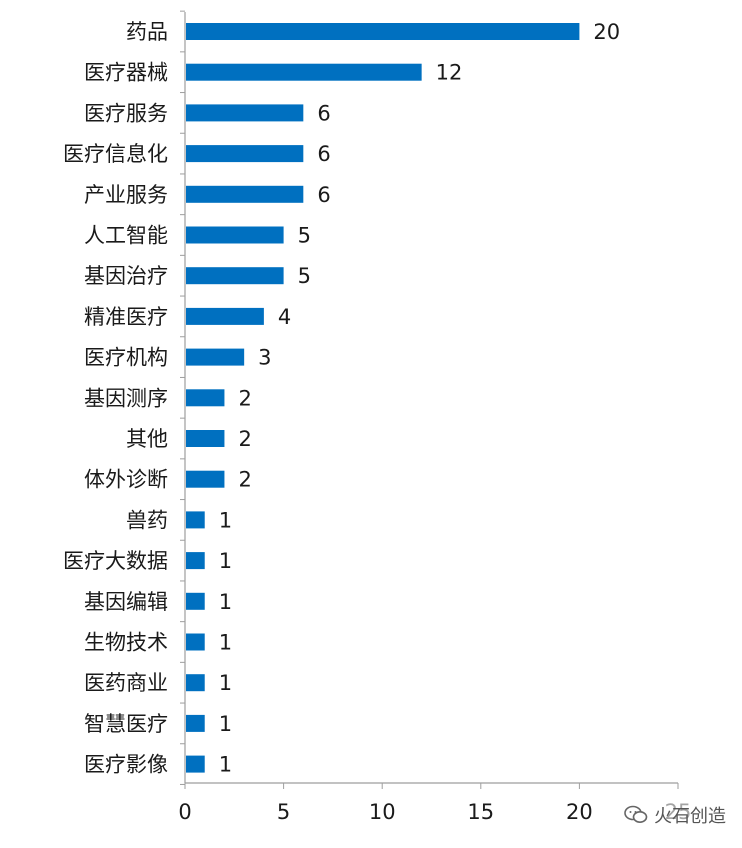  What do you see at coordinates (126, 358) in the screenshot?
I see `category-label: 医疗机构` at bounding box center [126, 358].